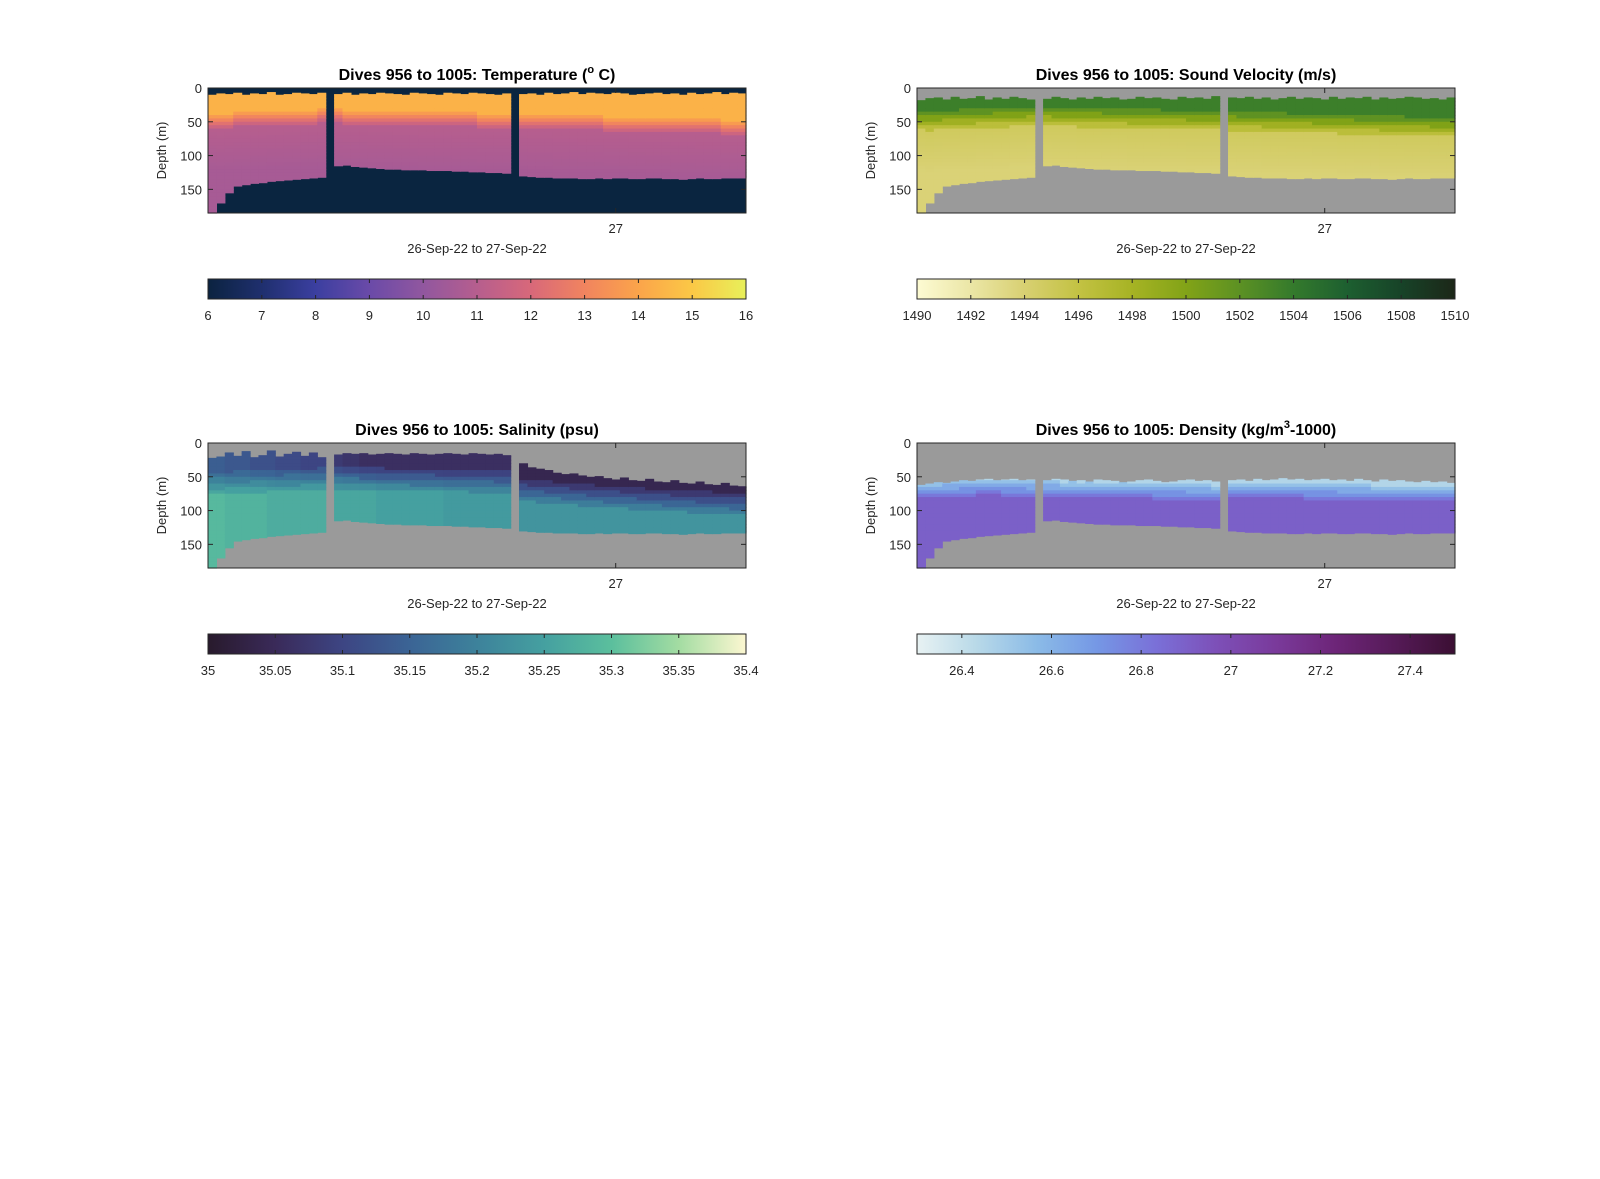 The width and height of the screenshot is (1600, 1179). I want to click on chart-title: Dives 956 to 1005: Salinity (psu), so click(477, 430).